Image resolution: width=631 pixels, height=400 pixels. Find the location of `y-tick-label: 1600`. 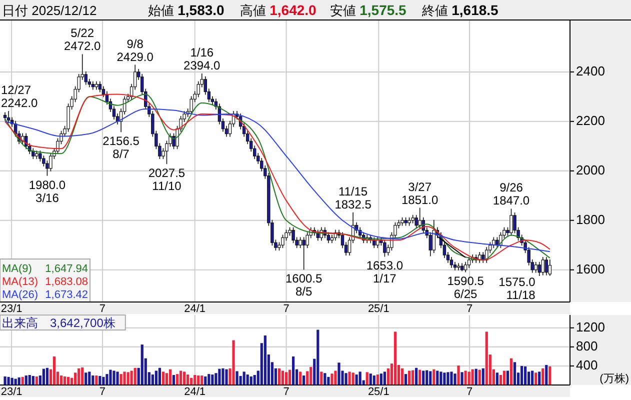

y-tick-label: 1600 is located at coordinates (590, 268).